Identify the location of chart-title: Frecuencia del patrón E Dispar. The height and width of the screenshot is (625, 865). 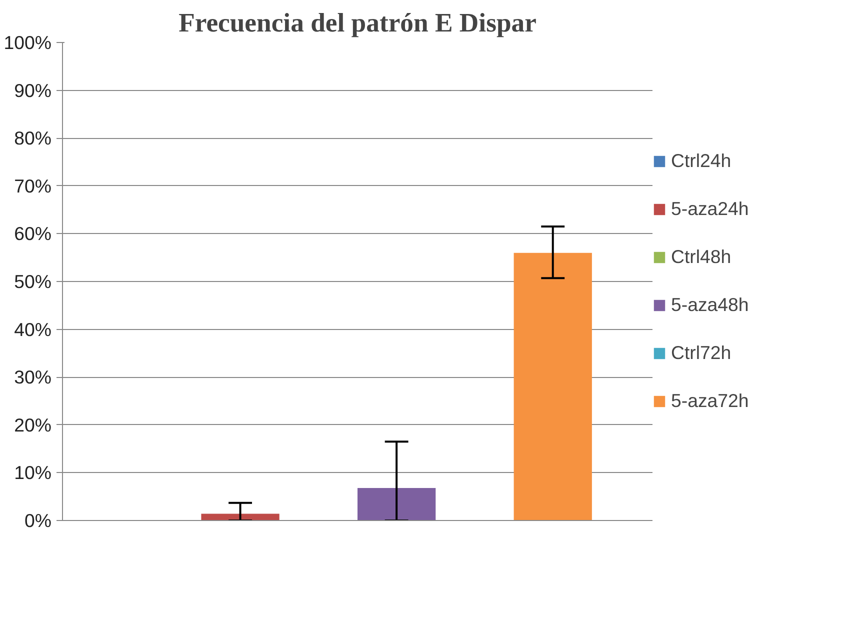
(357, 23).